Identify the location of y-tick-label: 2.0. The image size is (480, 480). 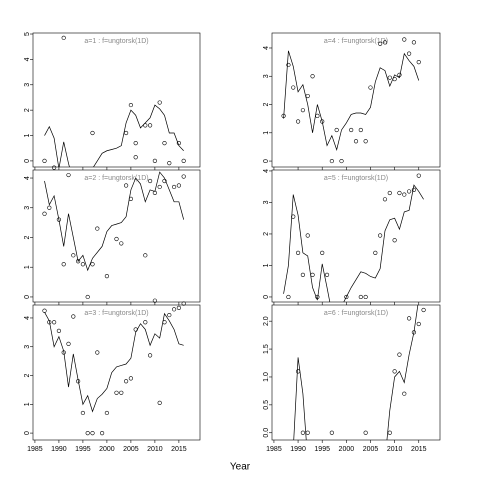
(266, 321).